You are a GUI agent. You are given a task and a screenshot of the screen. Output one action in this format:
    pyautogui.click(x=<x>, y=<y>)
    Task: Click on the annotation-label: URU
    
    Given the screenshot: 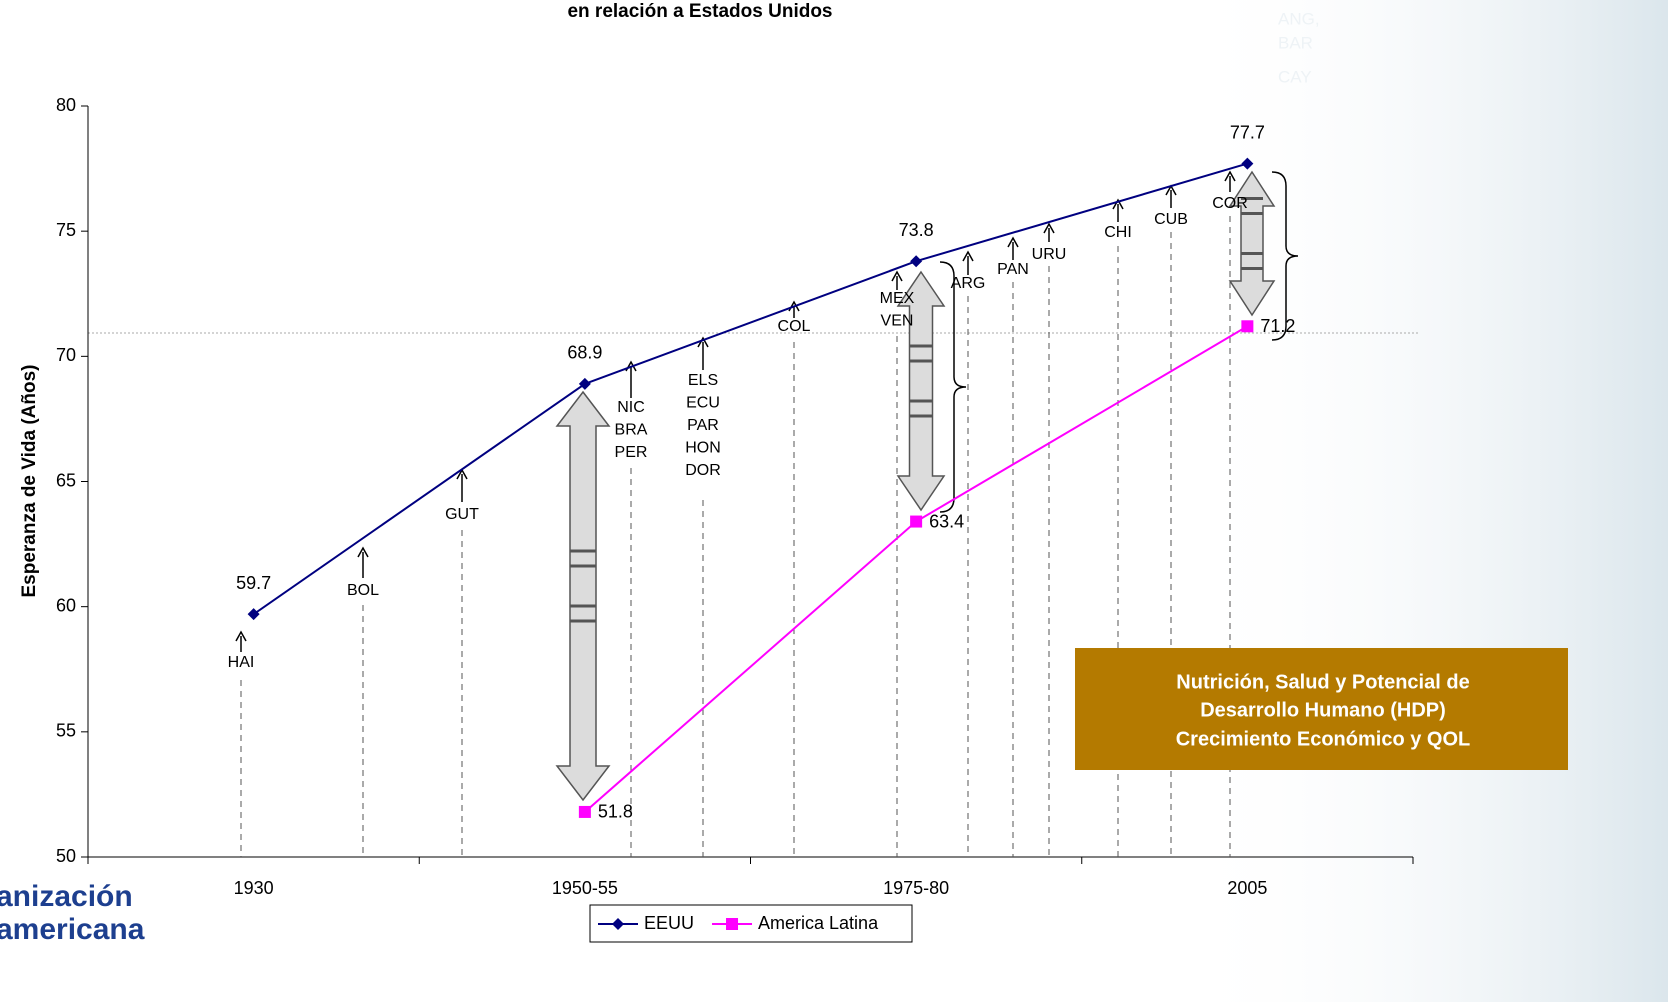 What is the action you would take?
    pyautogui.click(x=1049, y=254)
    